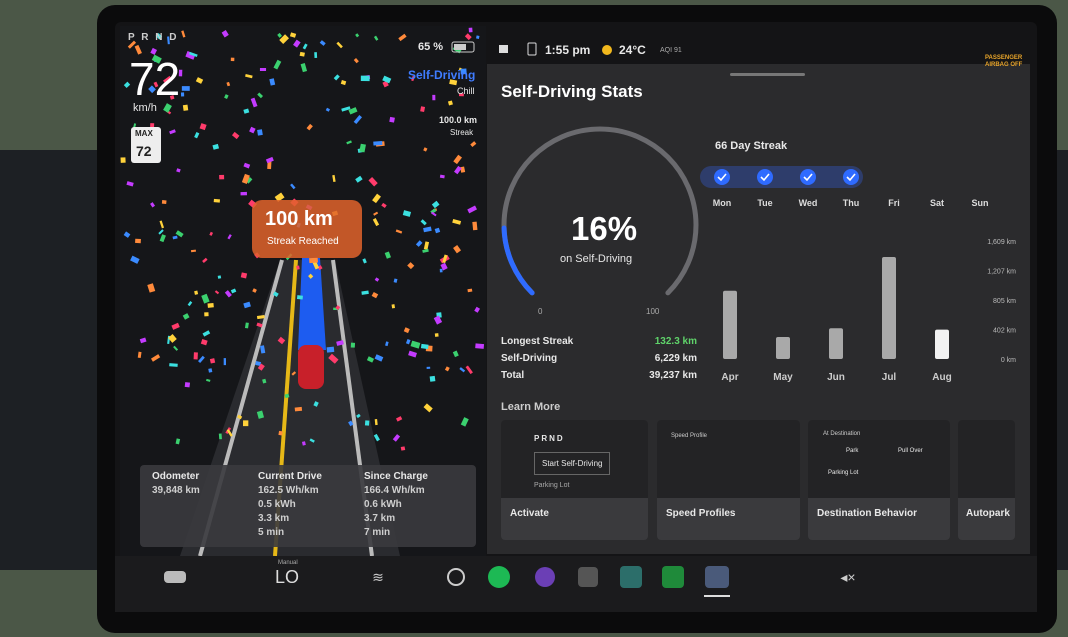 This screenshot has height=637, width=1068. I want to click on day-label: Mon, so click(722, 203).